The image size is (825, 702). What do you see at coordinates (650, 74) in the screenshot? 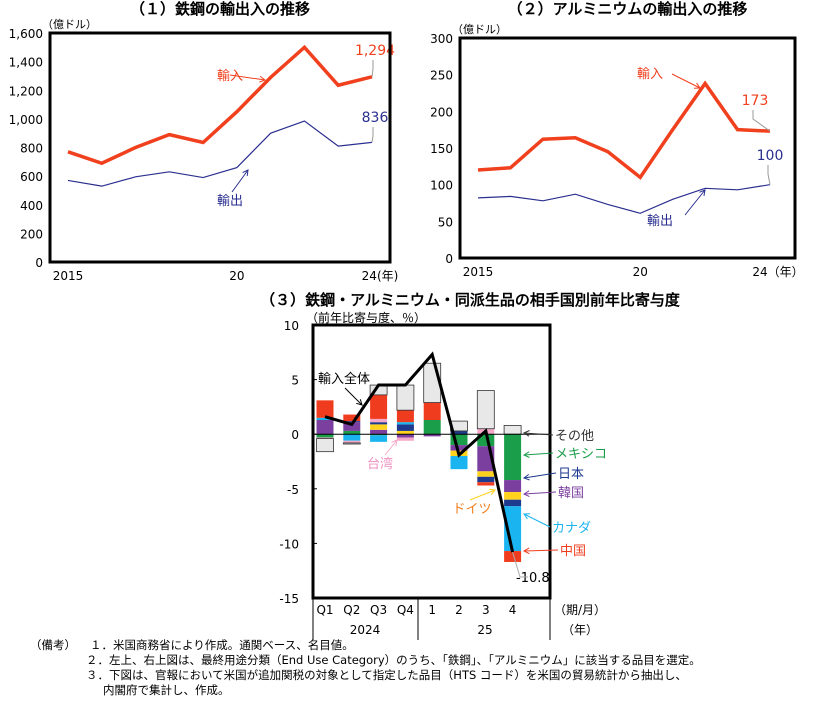
I see `chart2-import-label: 輸入` at bounding box center [650, 74].